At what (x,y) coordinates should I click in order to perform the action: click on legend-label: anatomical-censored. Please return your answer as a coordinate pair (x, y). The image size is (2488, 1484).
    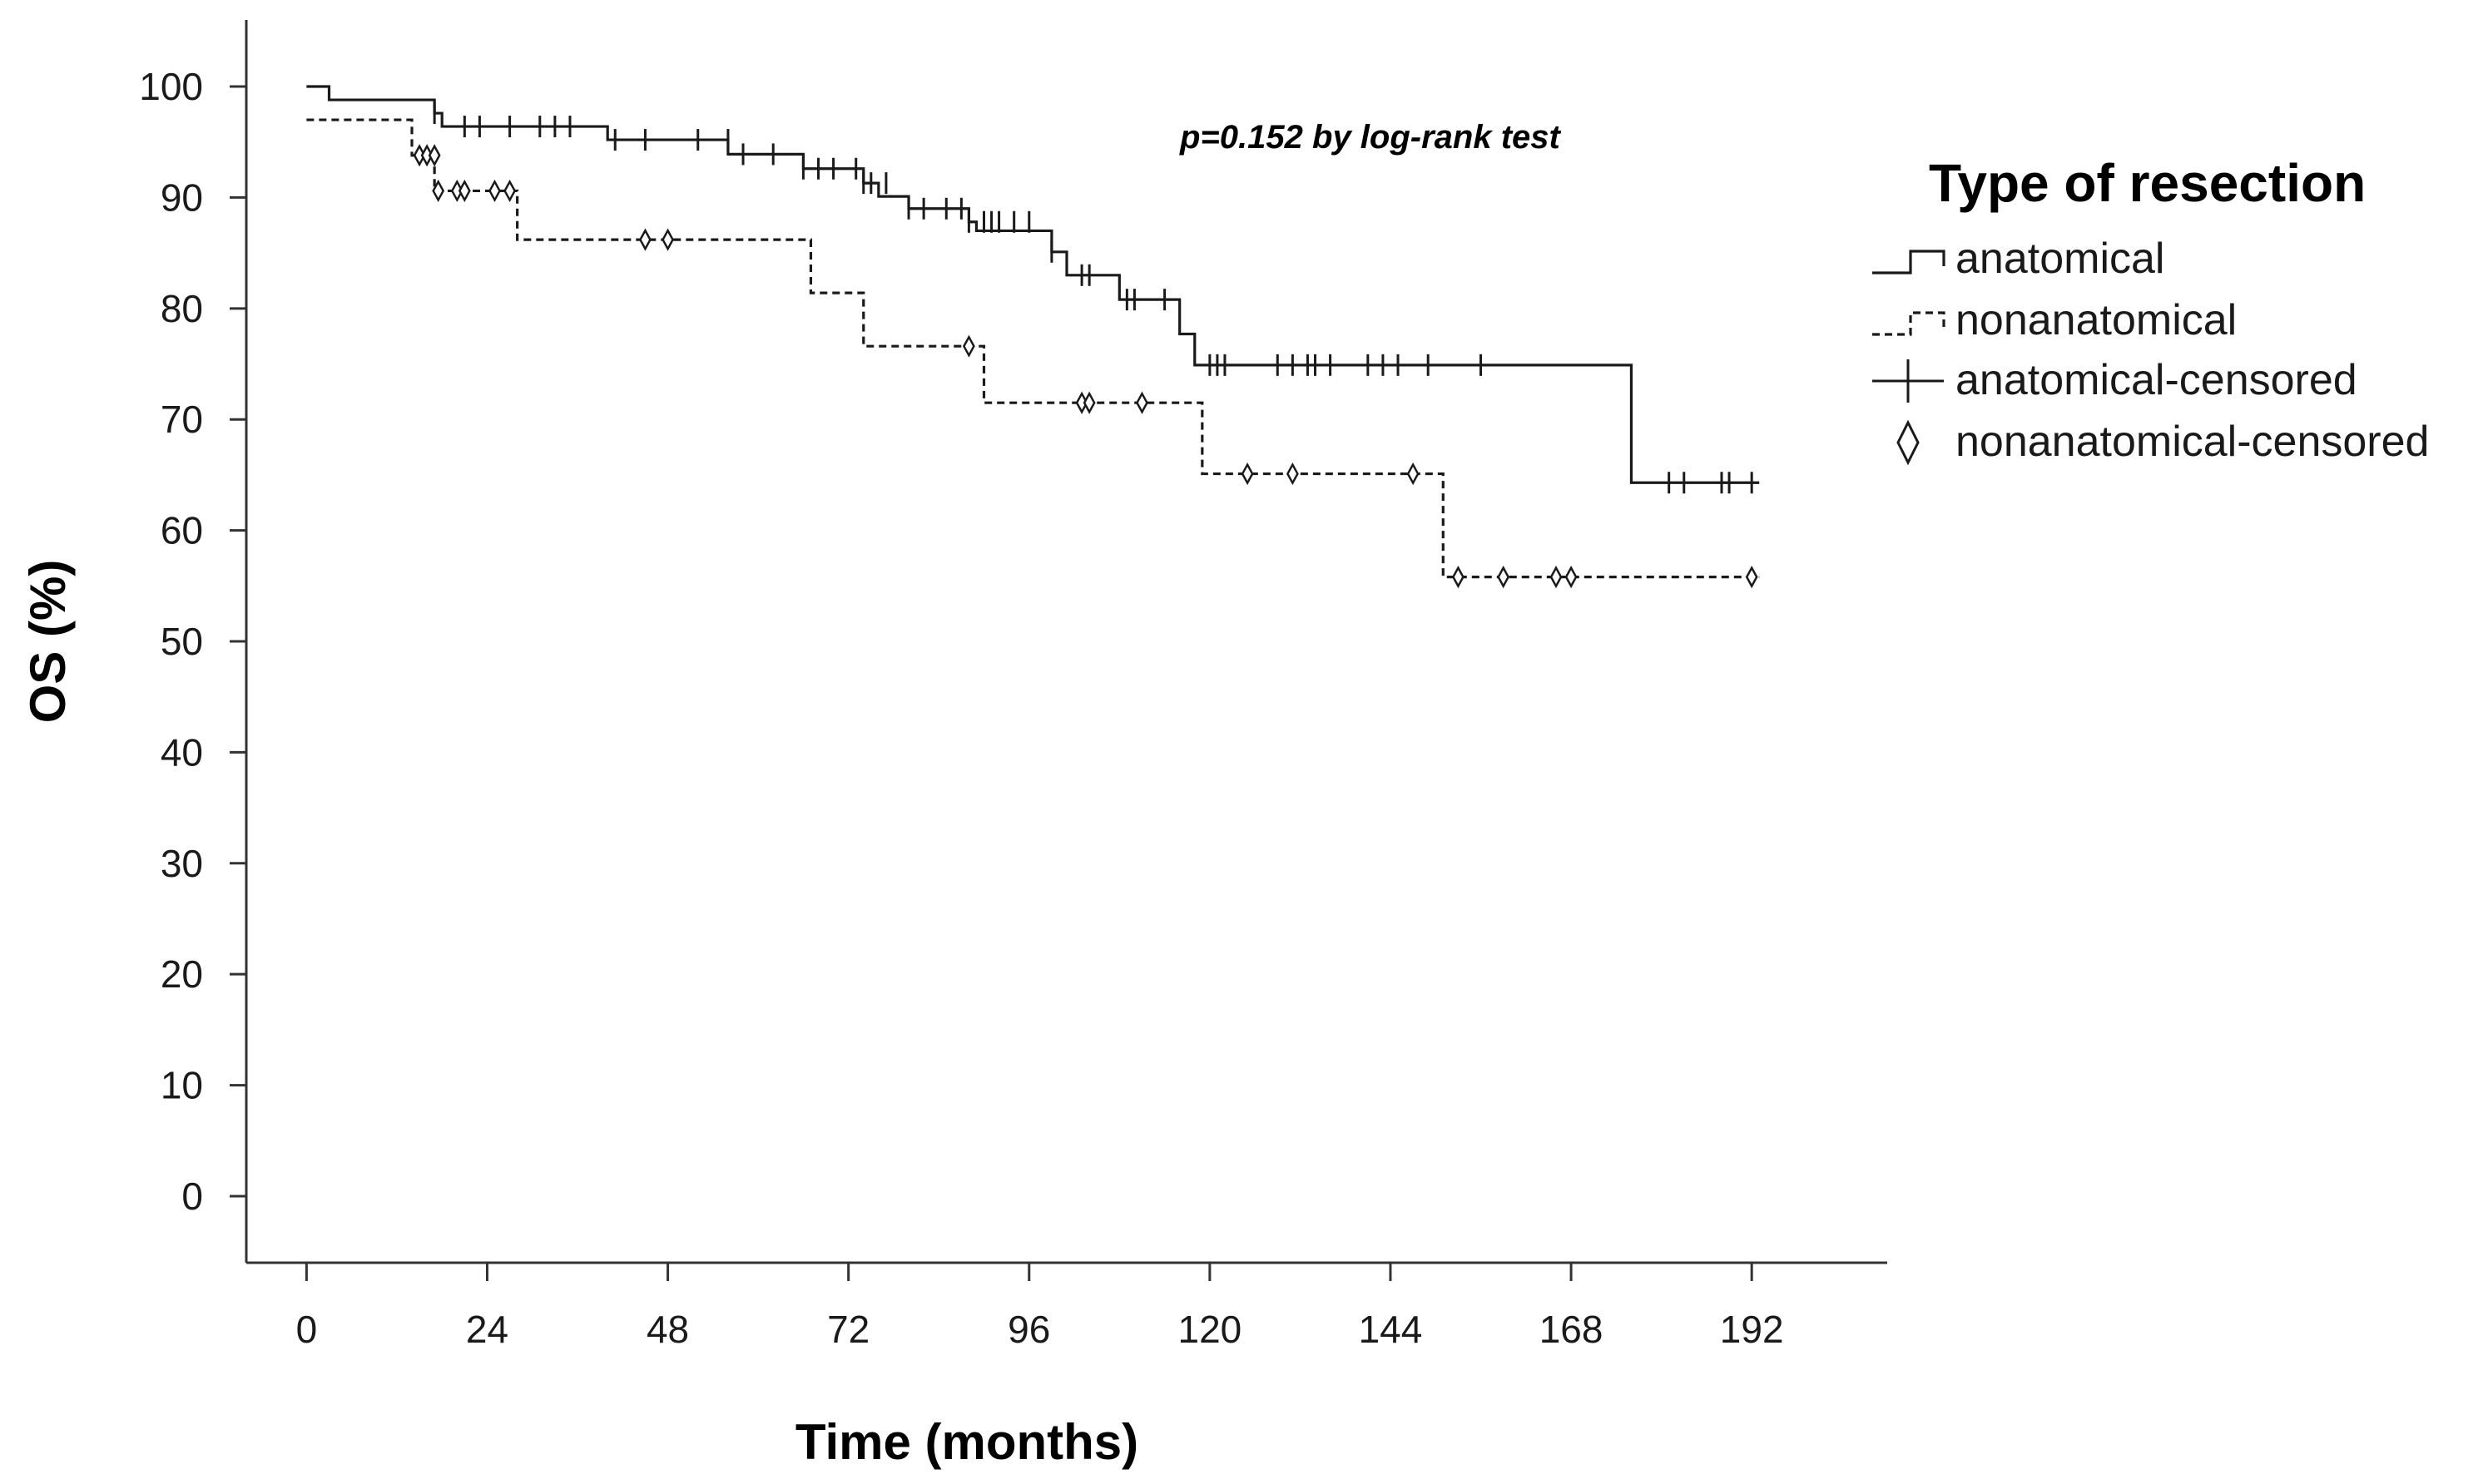
    Looking at the image, I should click on (2156, 380).